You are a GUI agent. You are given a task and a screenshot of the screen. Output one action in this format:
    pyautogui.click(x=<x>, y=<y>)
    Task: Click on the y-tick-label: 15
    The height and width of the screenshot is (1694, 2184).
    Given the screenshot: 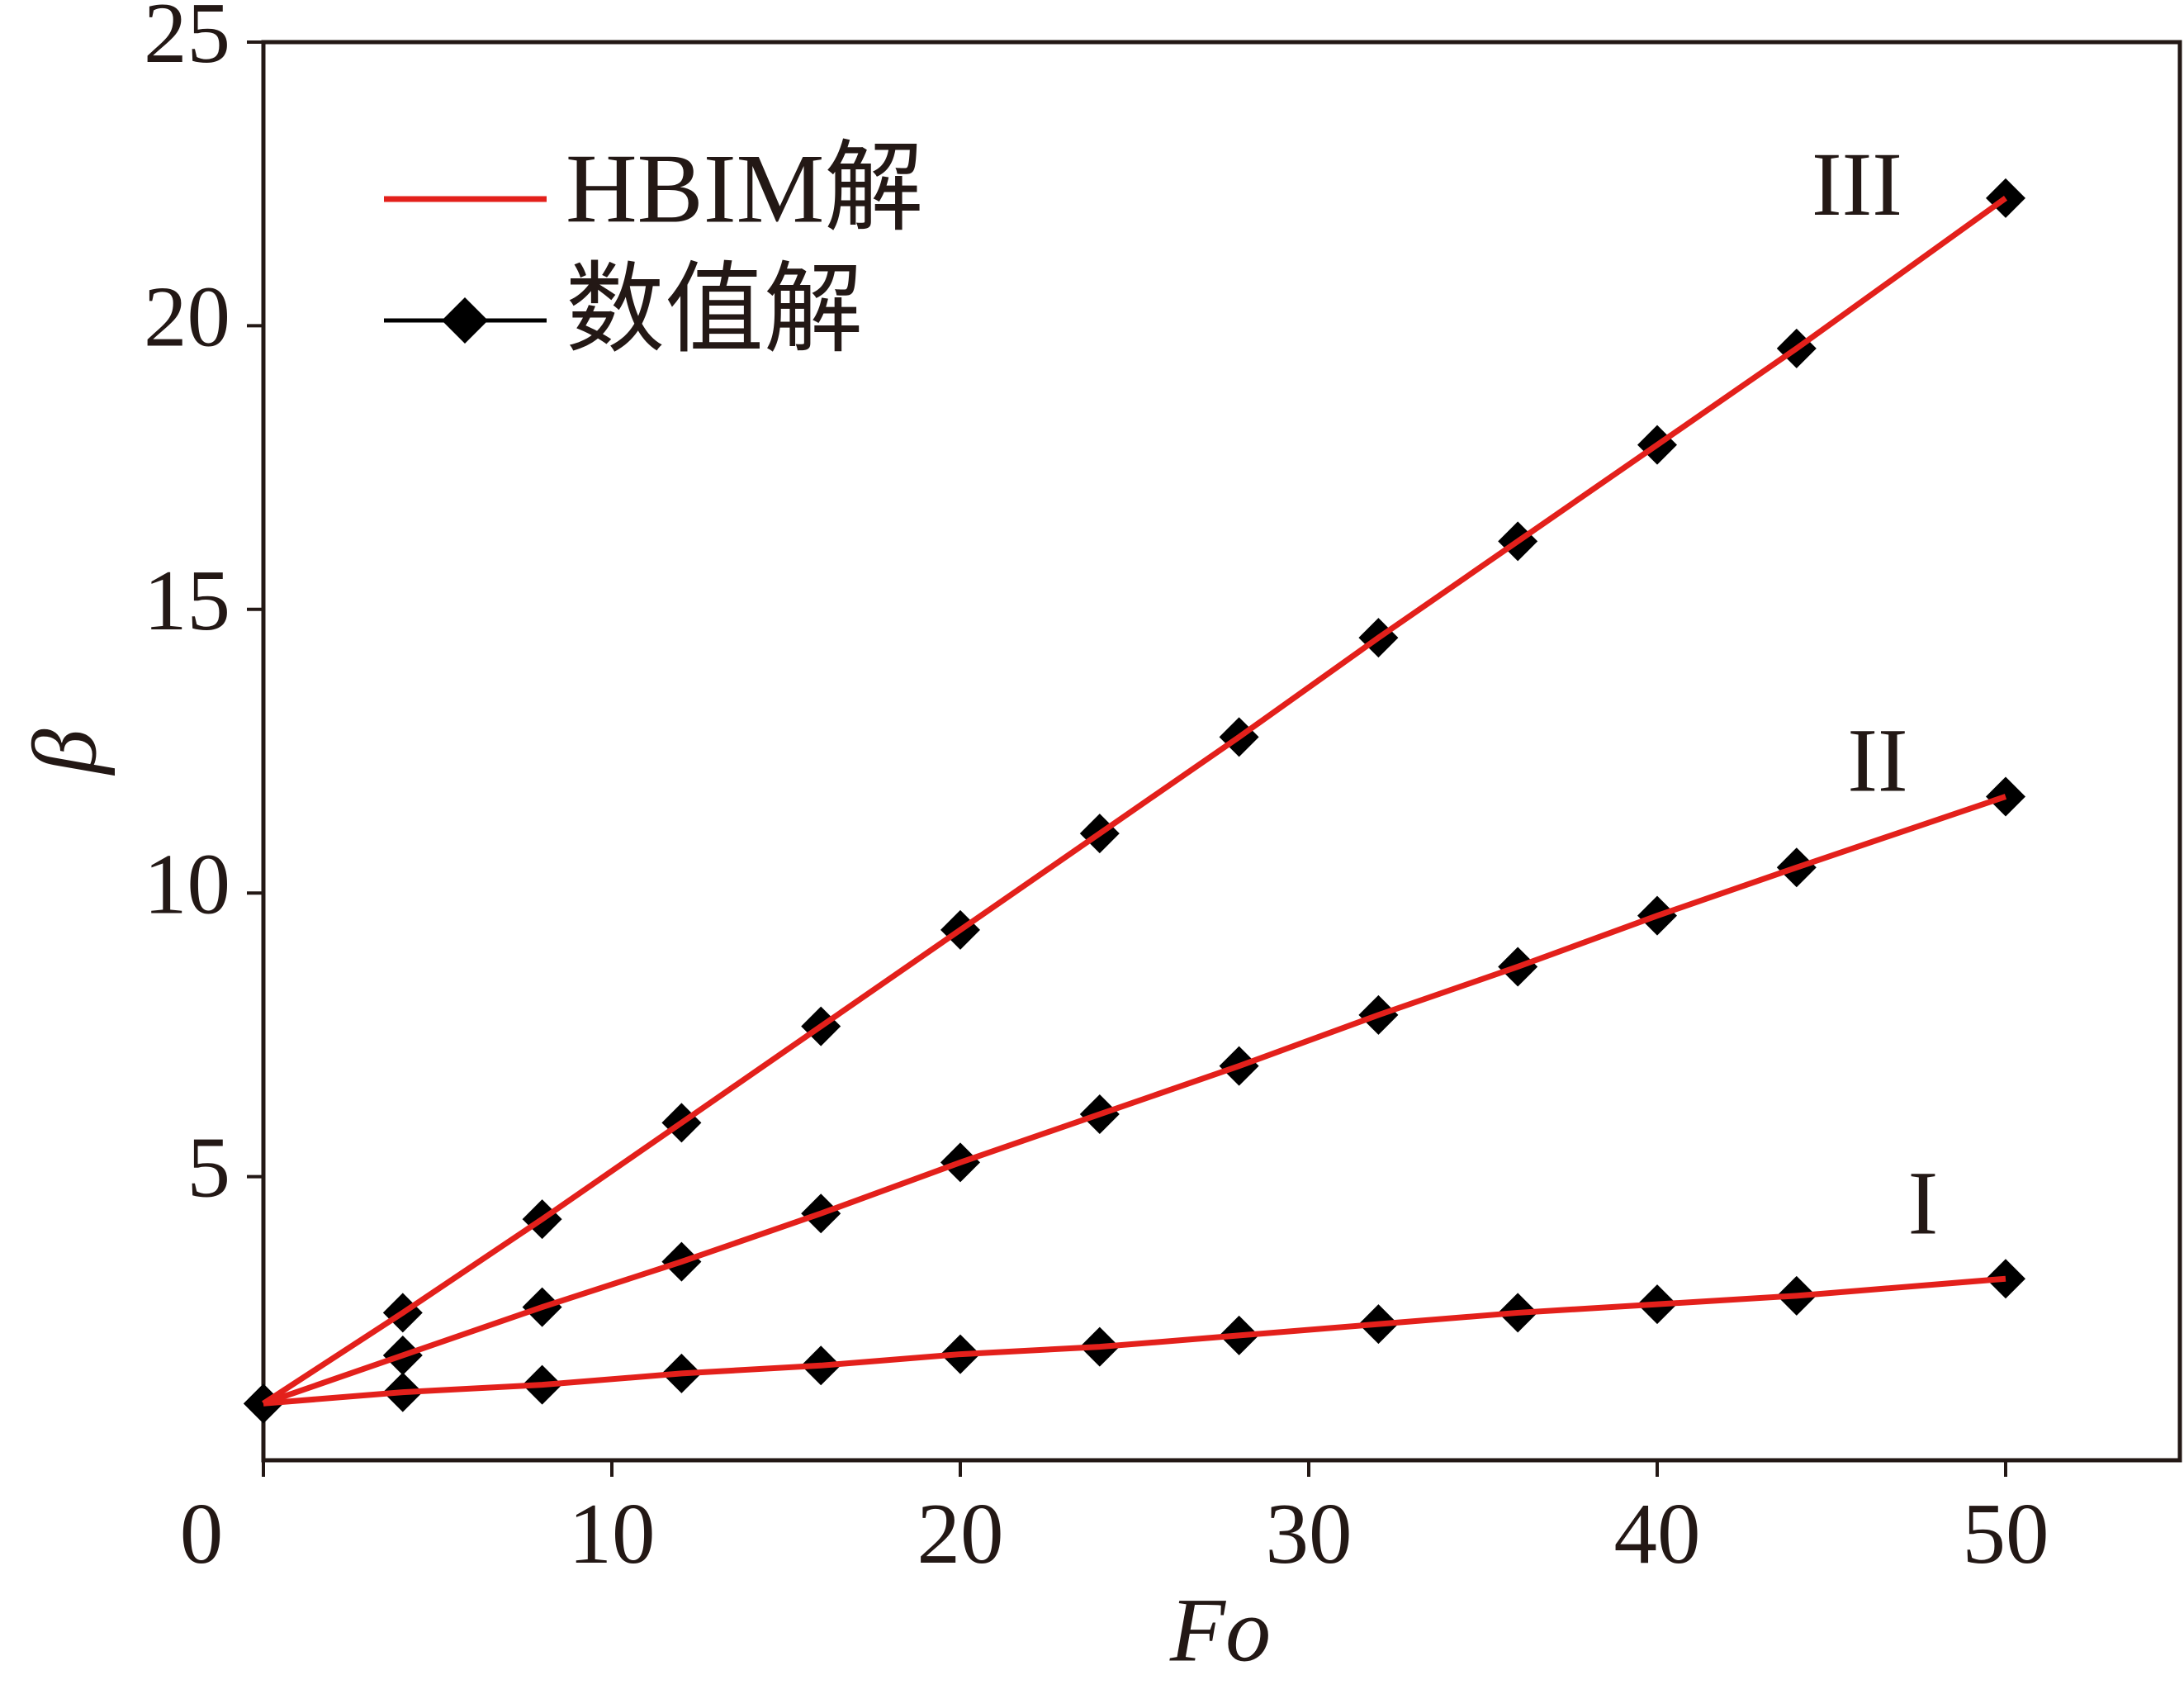 What is the action you would take?
    pyautogui.click(x=187, y=600)
    